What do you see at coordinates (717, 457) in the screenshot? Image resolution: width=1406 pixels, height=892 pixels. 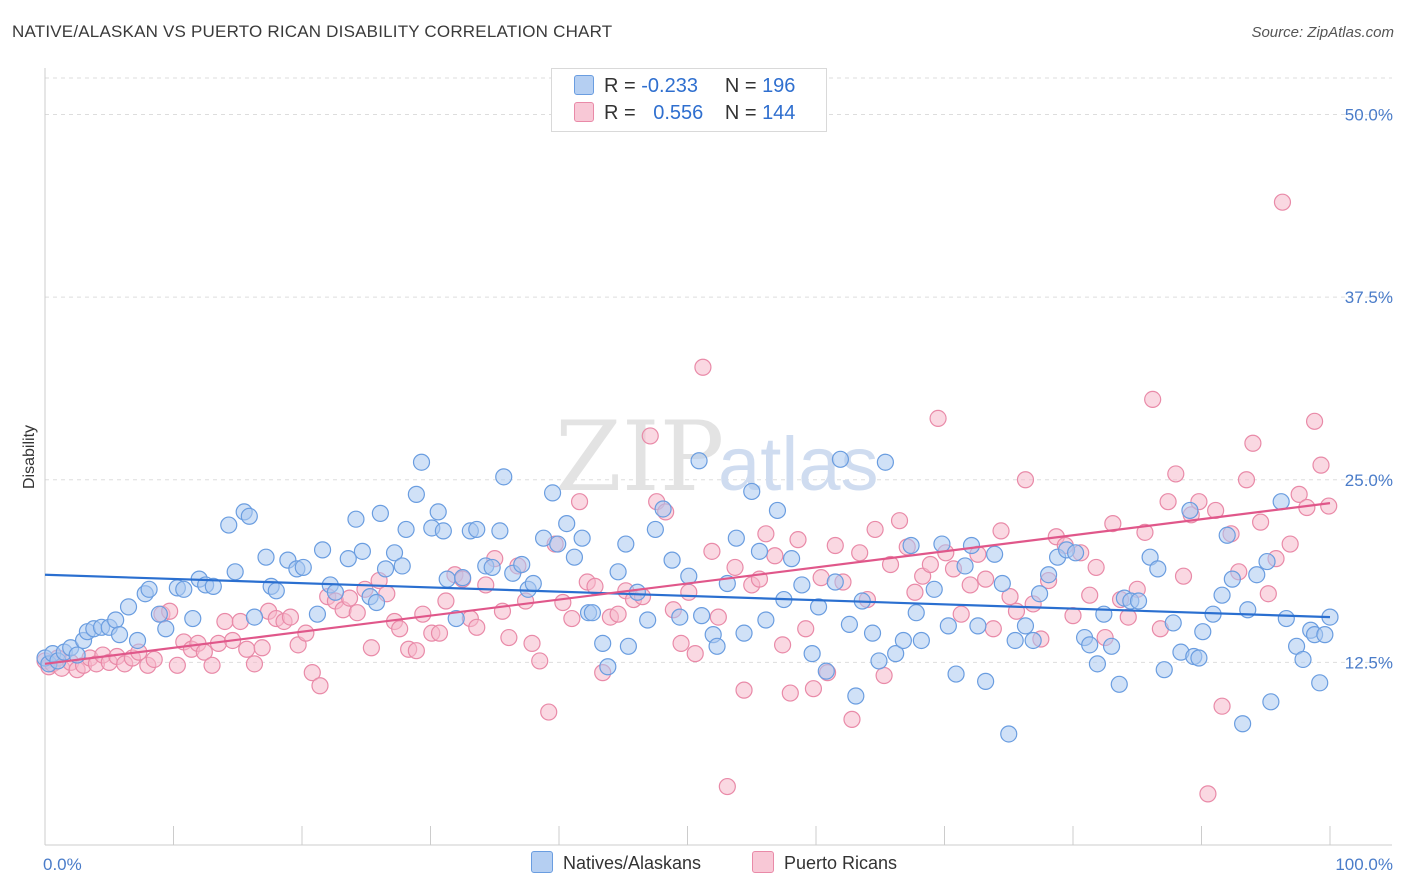 I see `watermark: ZIP atlas` at bounding box center [717, 457].